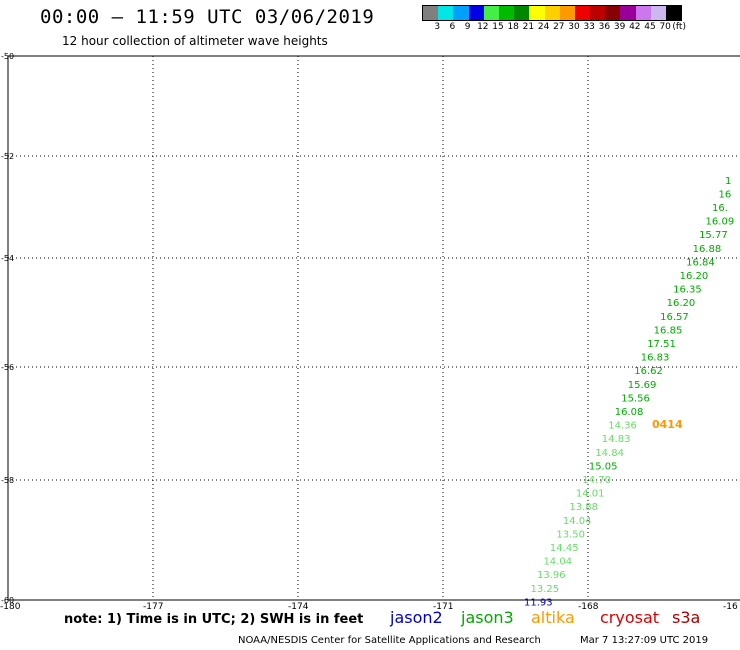  Describe the element at coordinates (700, 262) in the screenshot. I see `wave-height-observation: 16.84` at that location.